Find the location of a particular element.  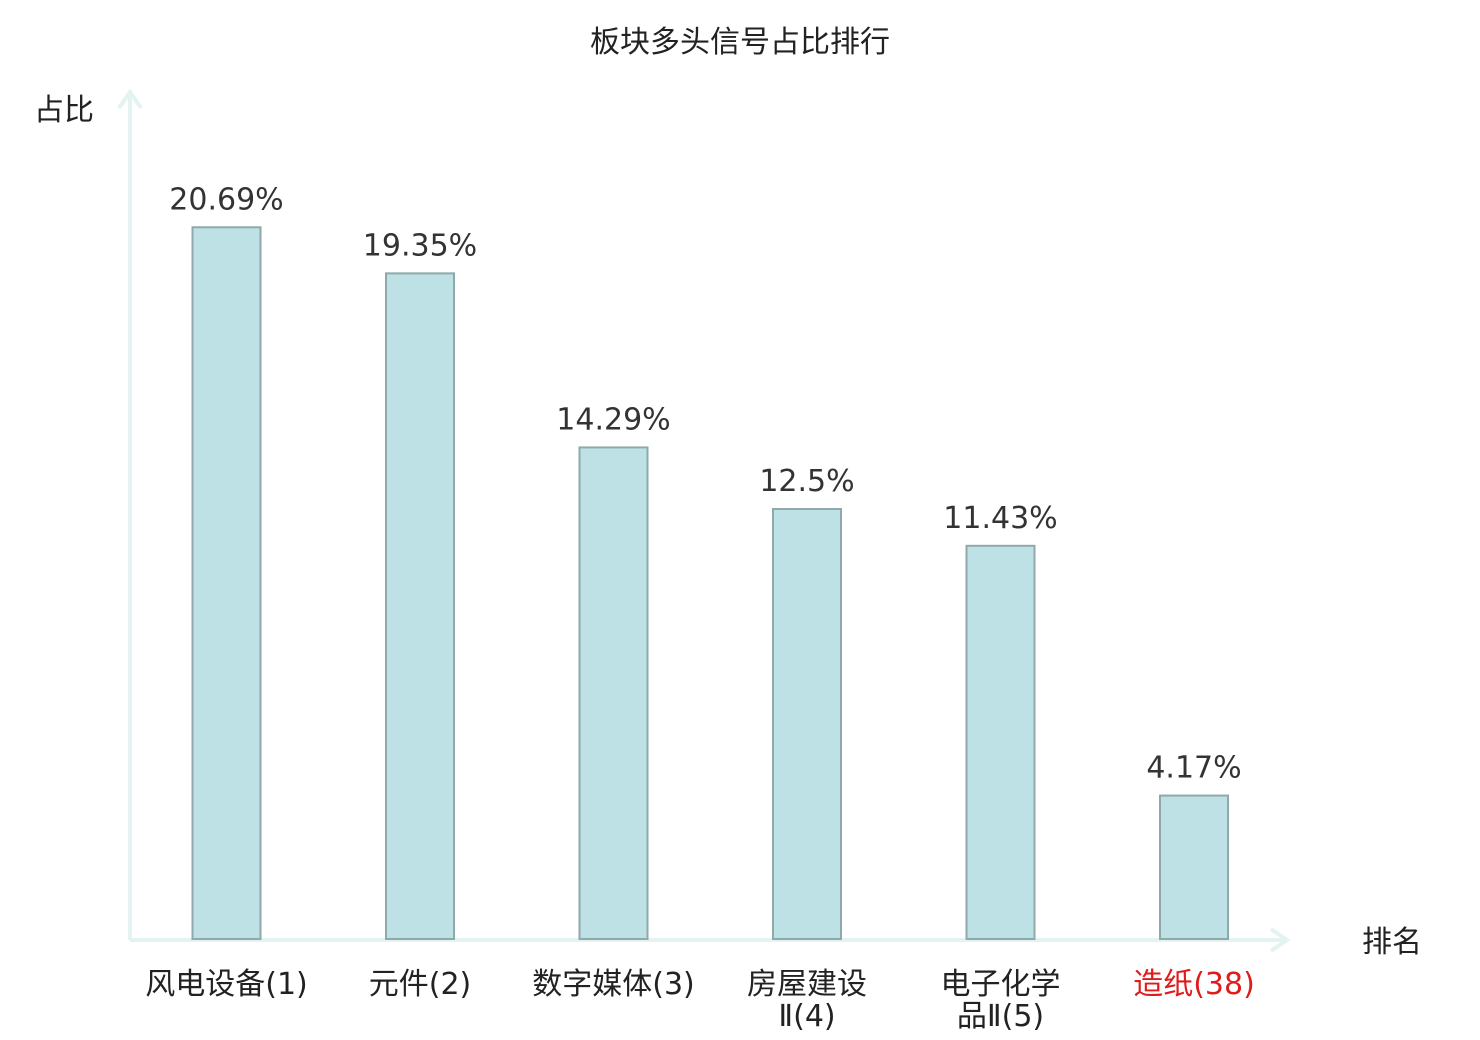

category-label: 数字媒体(3) is located at coordinates (613, 984).